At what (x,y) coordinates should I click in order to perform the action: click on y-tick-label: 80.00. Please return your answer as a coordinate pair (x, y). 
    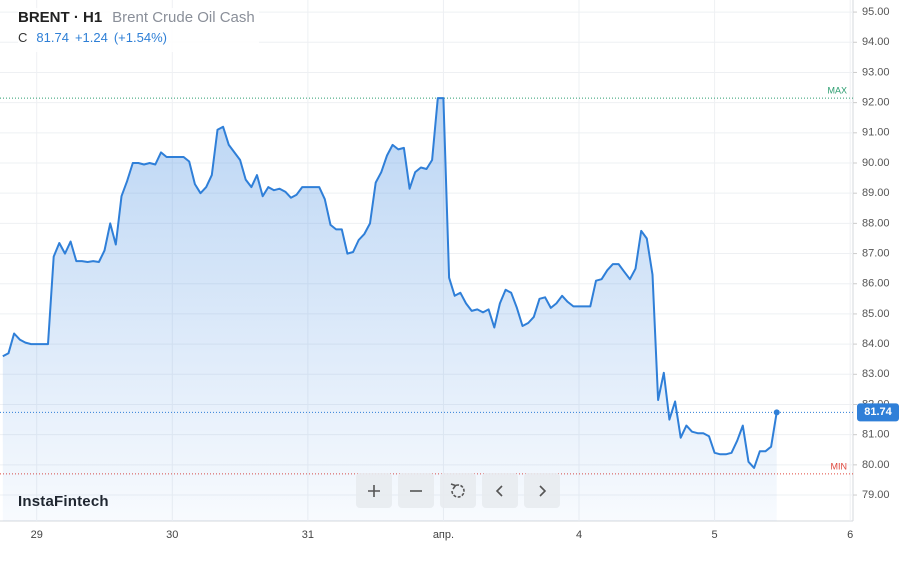
    Looking at the image, I should click on (876, 465).